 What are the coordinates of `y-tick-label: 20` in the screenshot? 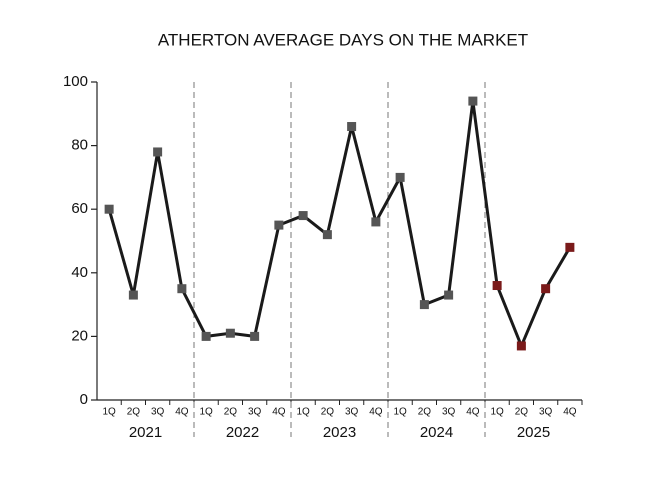 It's located at (79, 335).